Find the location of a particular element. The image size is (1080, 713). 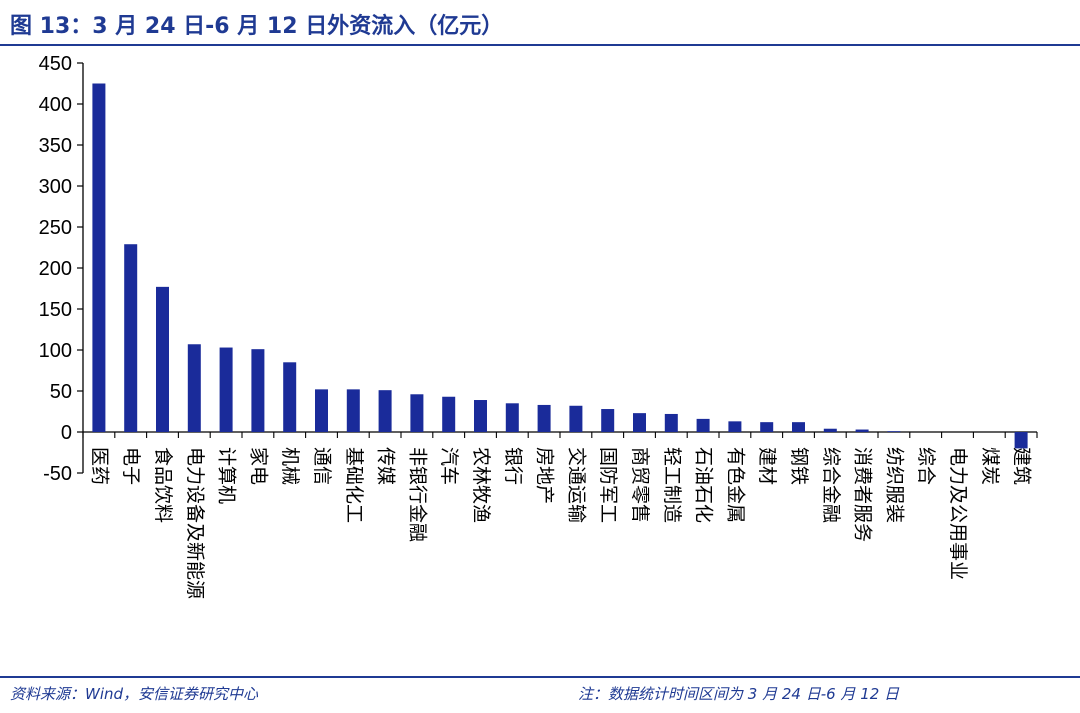

category-label: 煤炭 is located at coordinates (990, 466).